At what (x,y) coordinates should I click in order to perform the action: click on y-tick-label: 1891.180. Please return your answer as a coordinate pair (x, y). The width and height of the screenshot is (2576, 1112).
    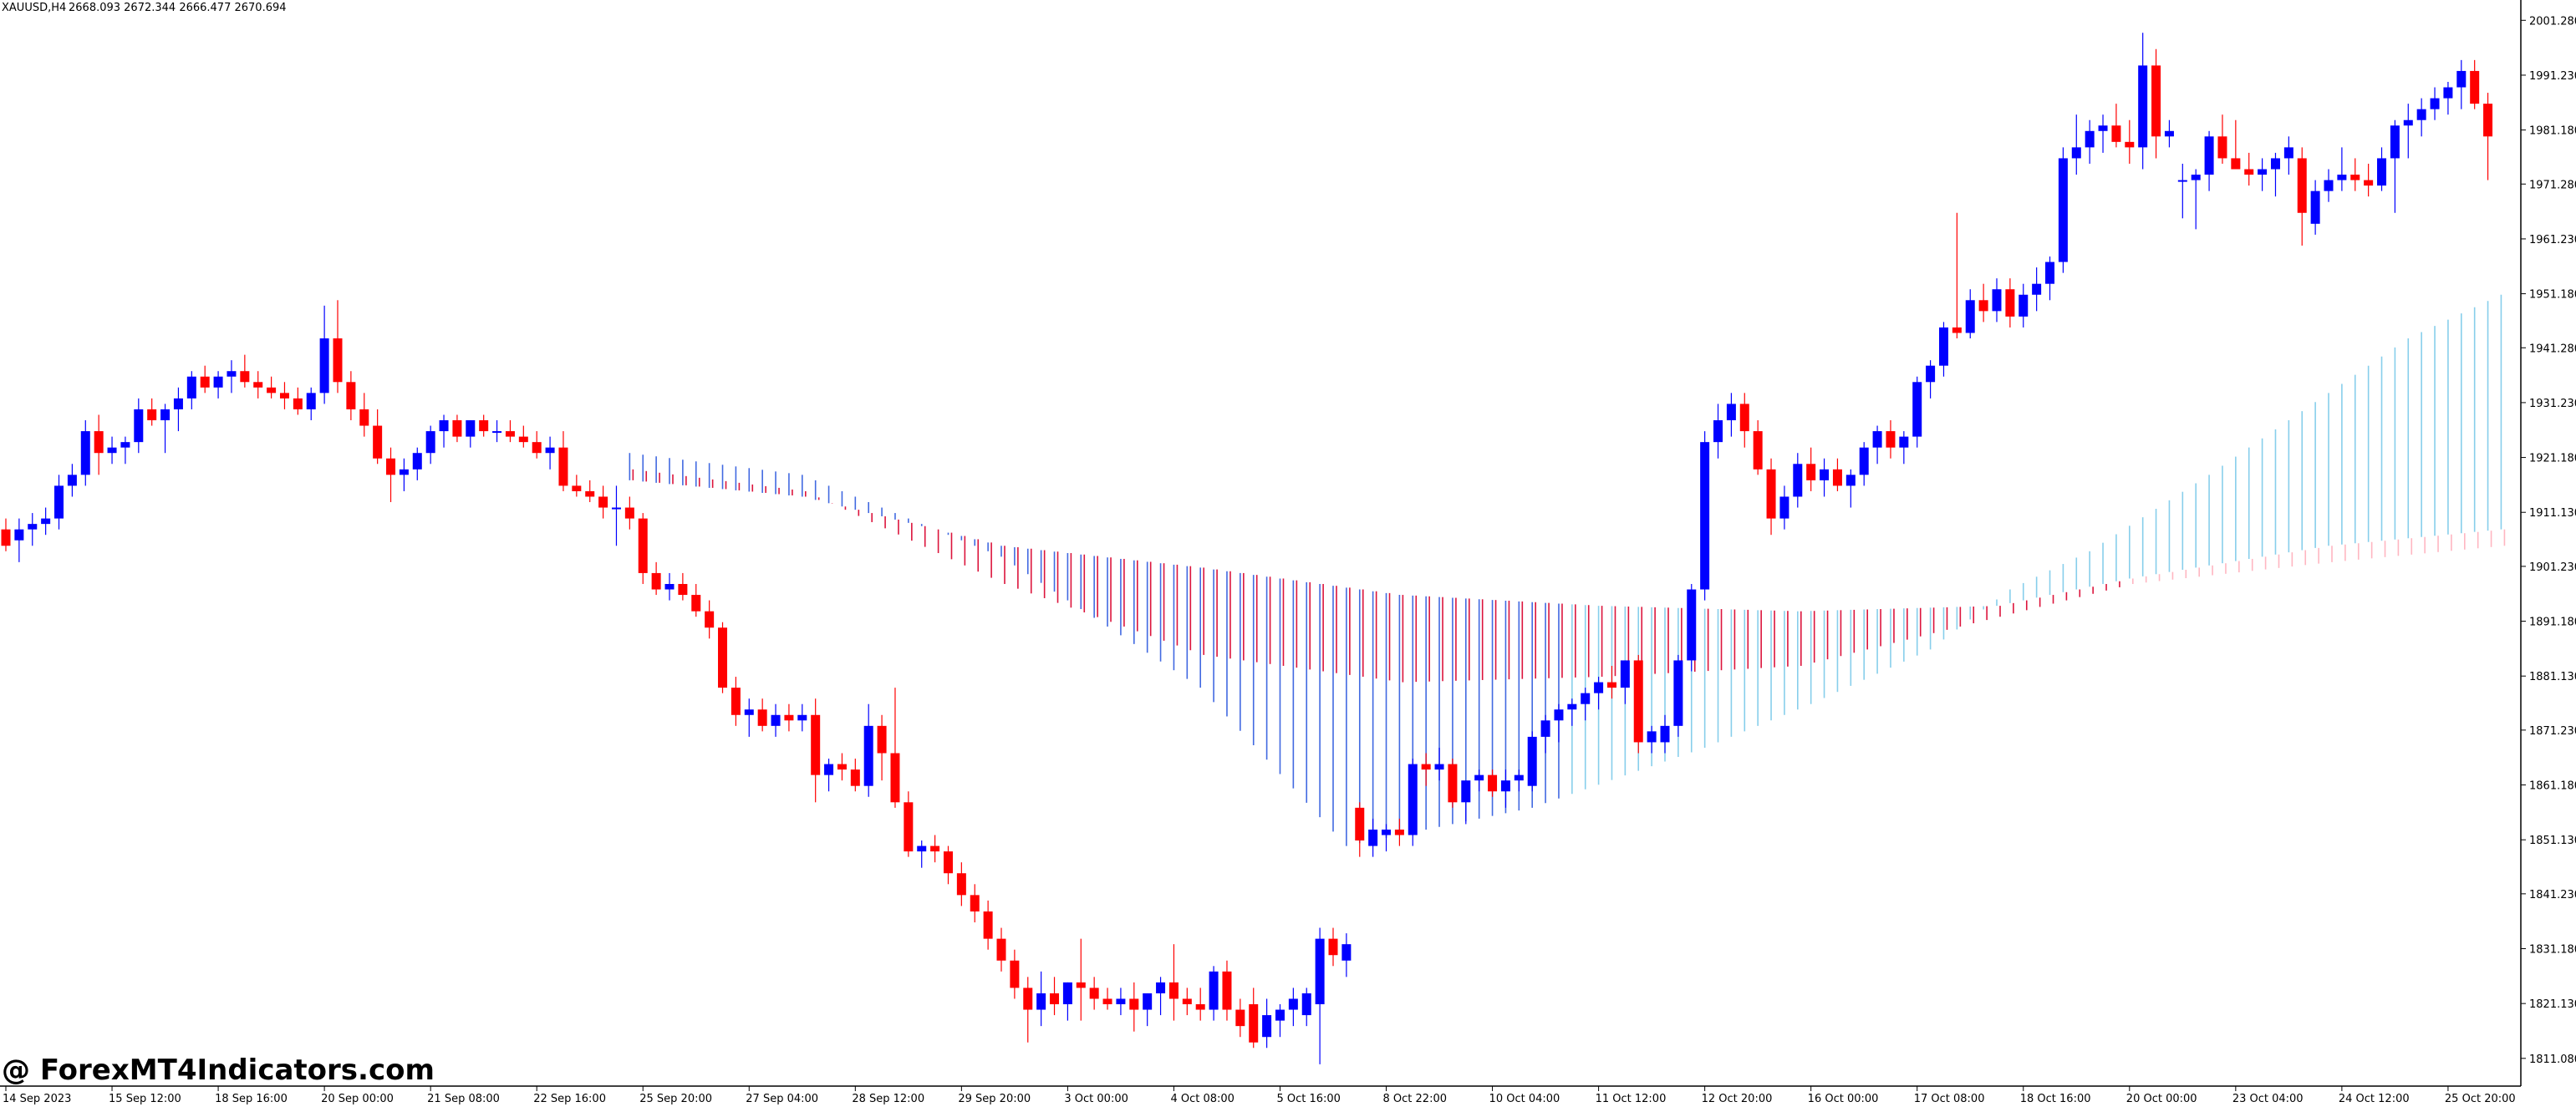
    Looking at the image, I should click on (2552, 623).